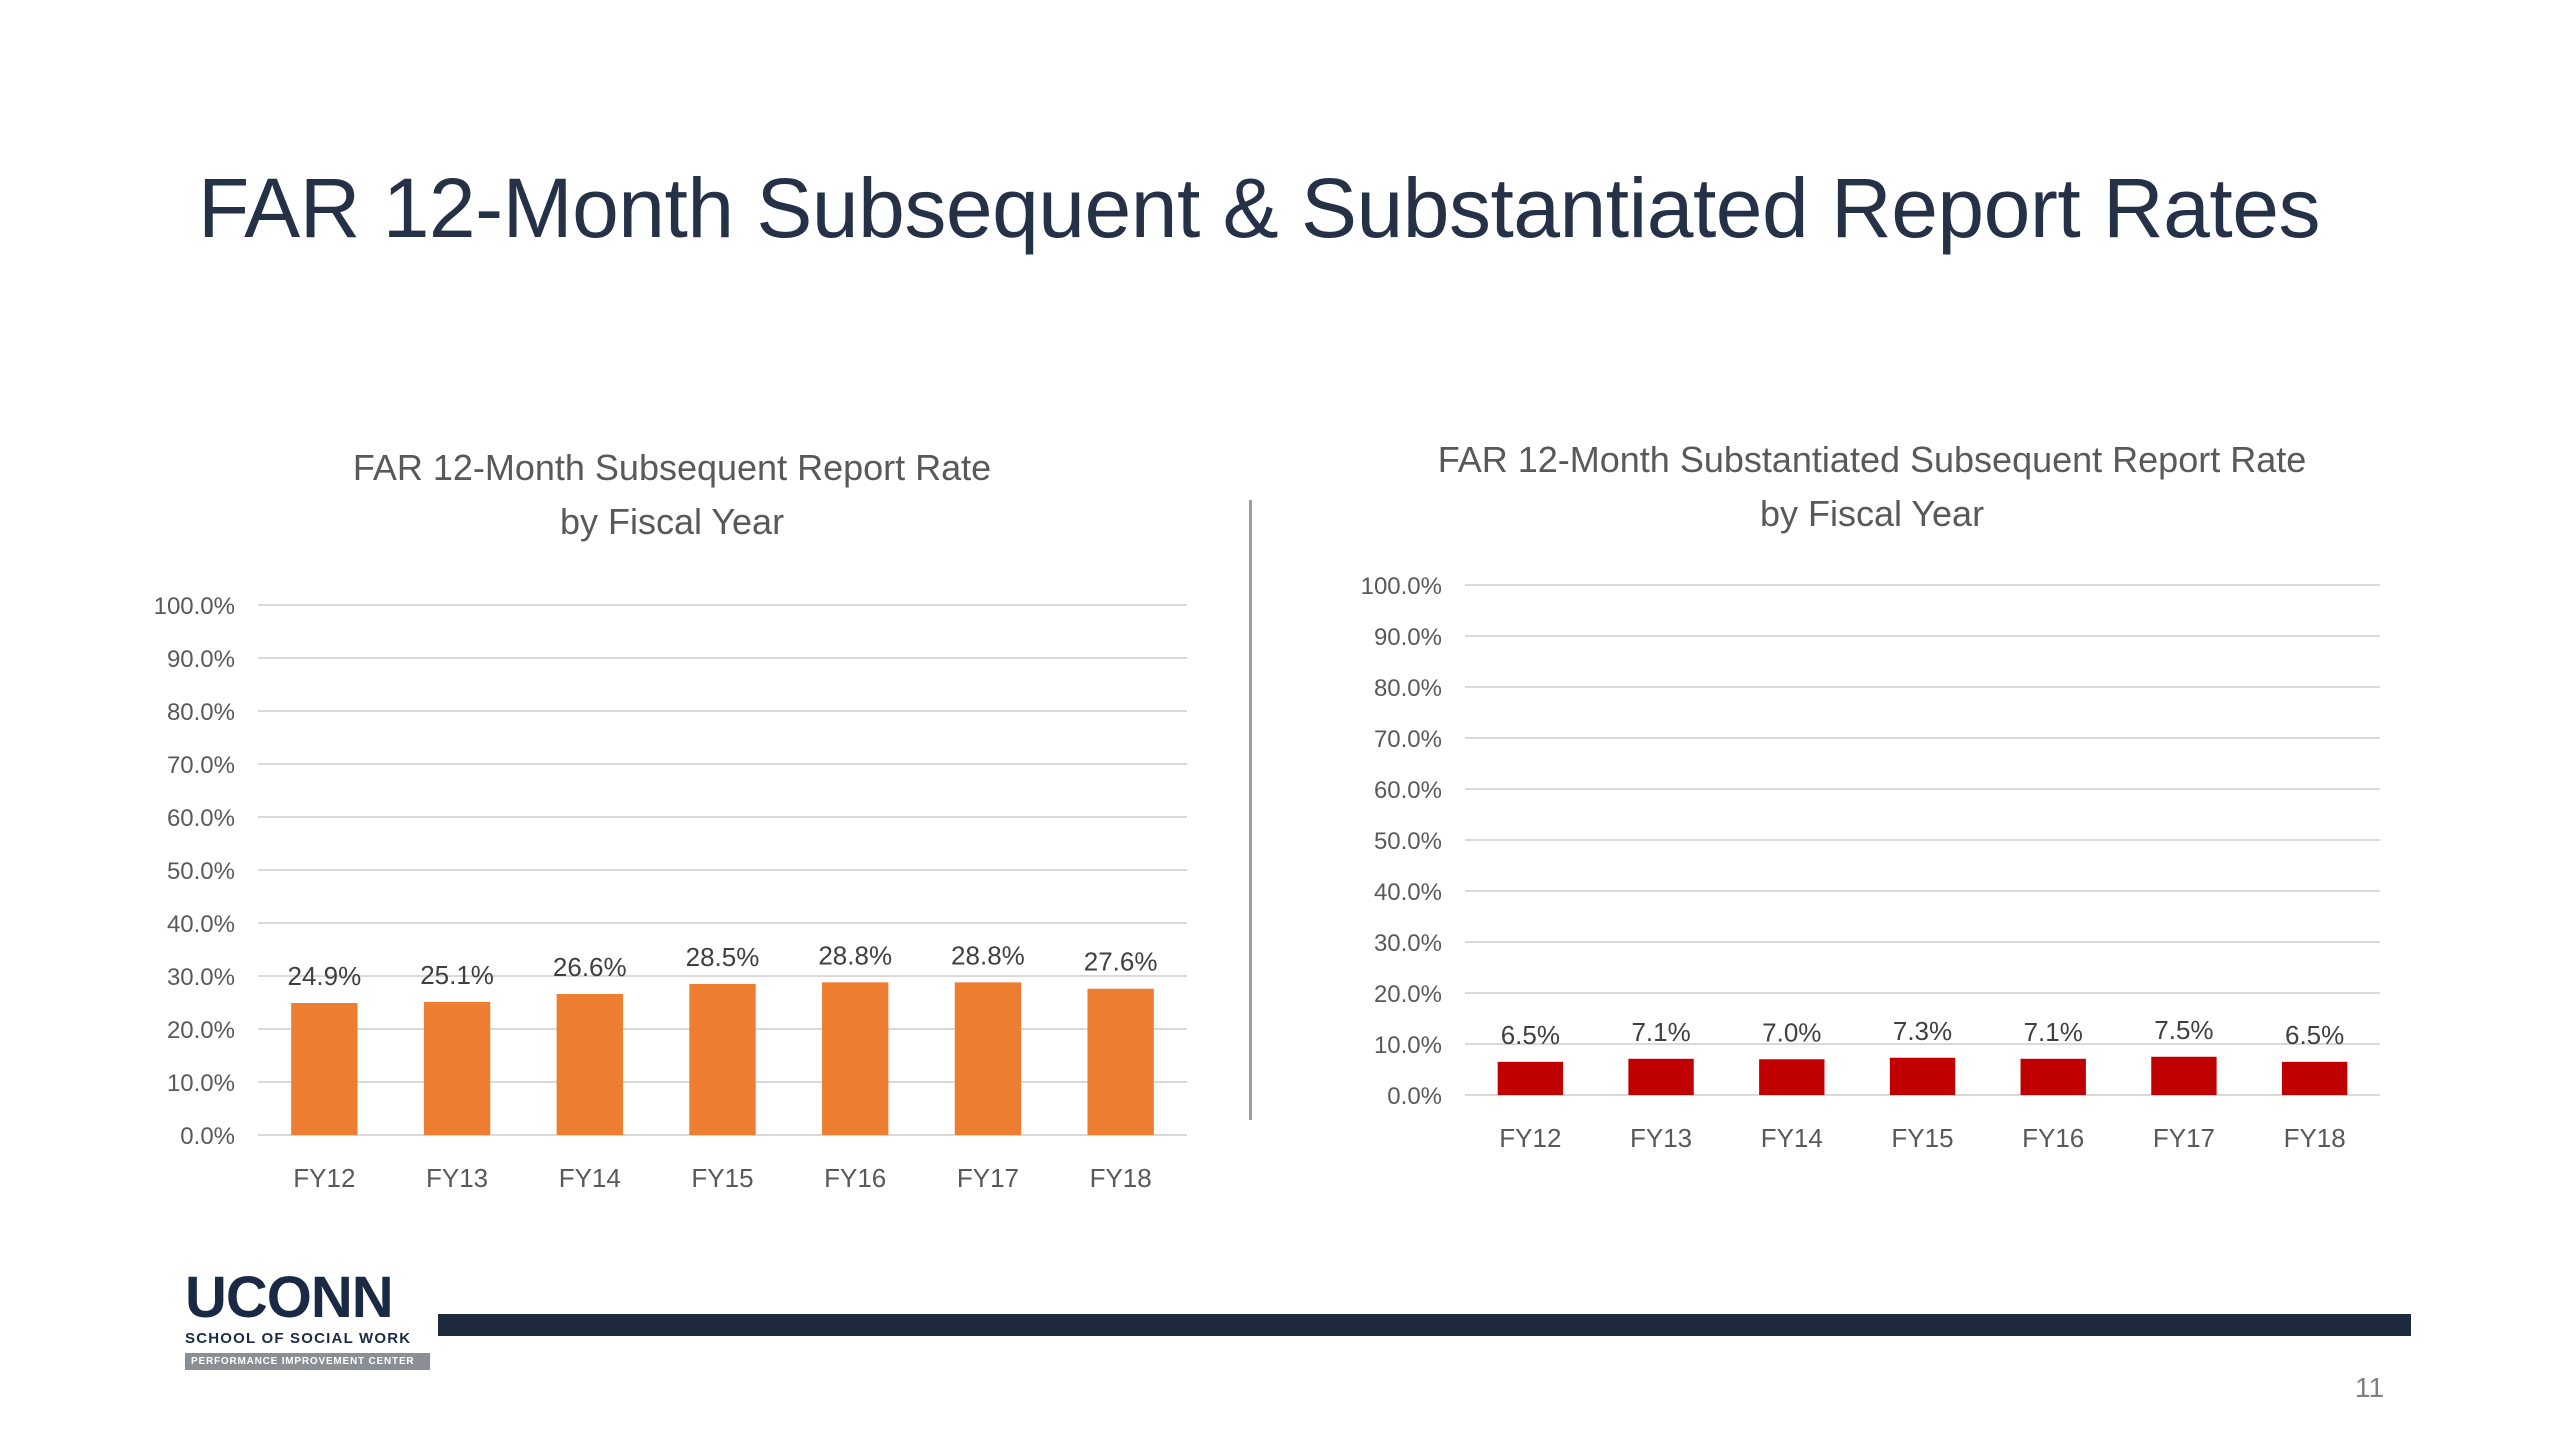  I want to click on chart-divider, so click(1250, 810).